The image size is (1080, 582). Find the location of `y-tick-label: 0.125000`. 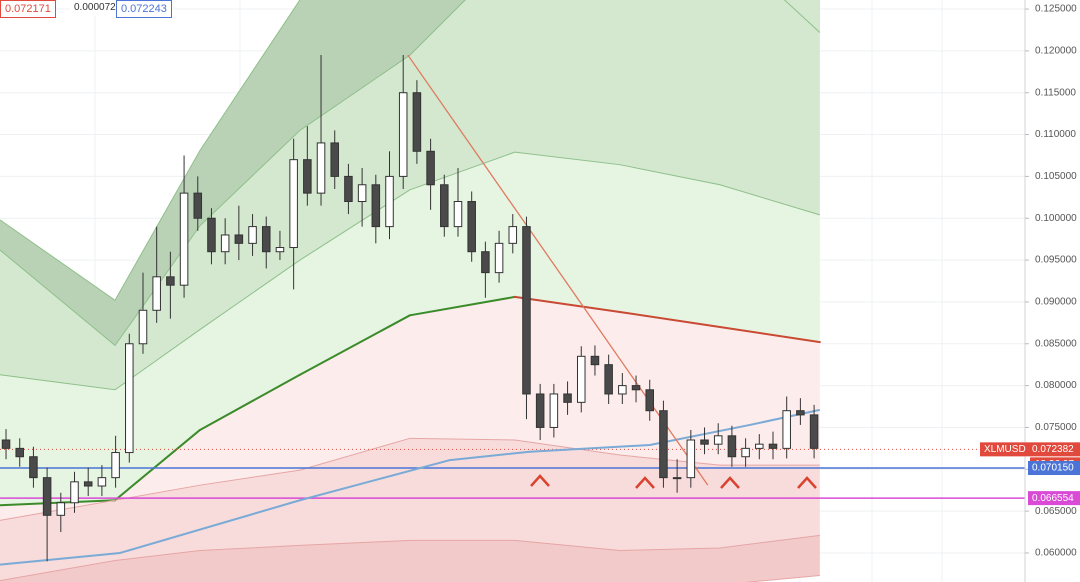

y-tick-label: 0.125000 is located at coordinates (1056, 9).